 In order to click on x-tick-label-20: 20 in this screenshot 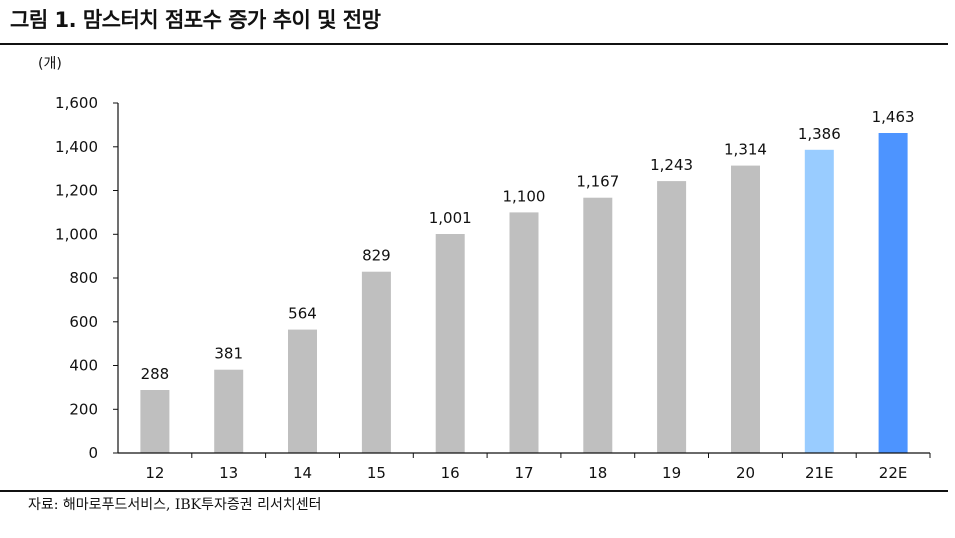, I will do `click(745, 473)`.